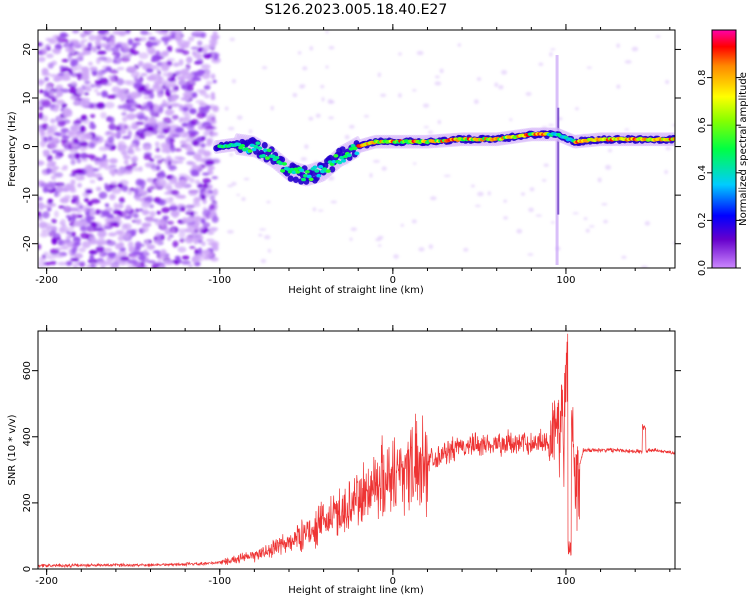  Describe the element at coordinates (393, 581) in the screenshot. I see `snr-xtick-label: 0` at that location.